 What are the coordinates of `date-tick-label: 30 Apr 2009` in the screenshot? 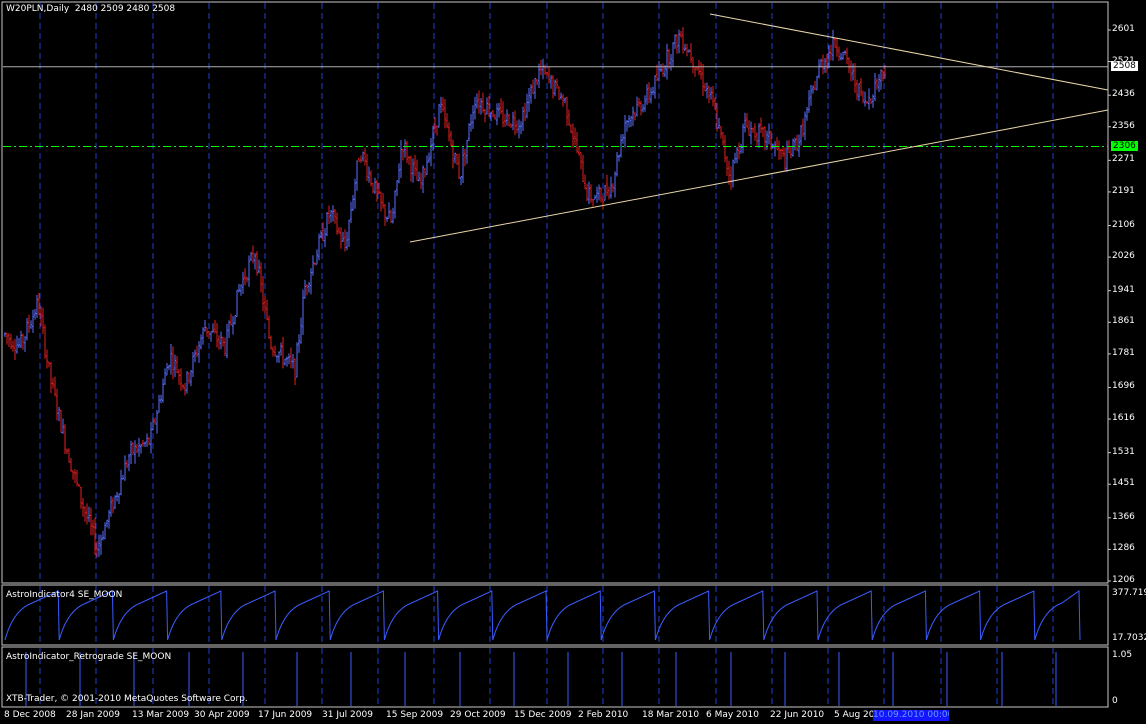 It's located at (222, 715).